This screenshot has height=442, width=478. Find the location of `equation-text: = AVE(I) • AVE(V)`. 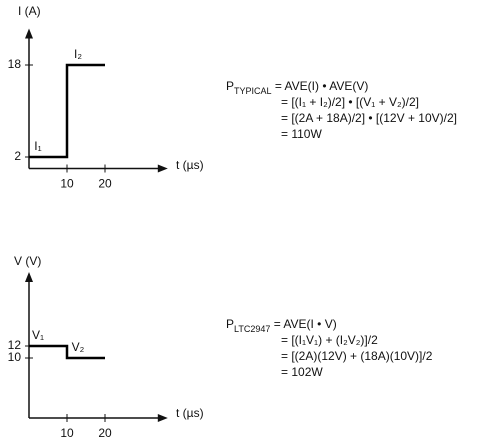

equation-text: = AVE(I) • AVE(V) is located at coordinates (320, 86).